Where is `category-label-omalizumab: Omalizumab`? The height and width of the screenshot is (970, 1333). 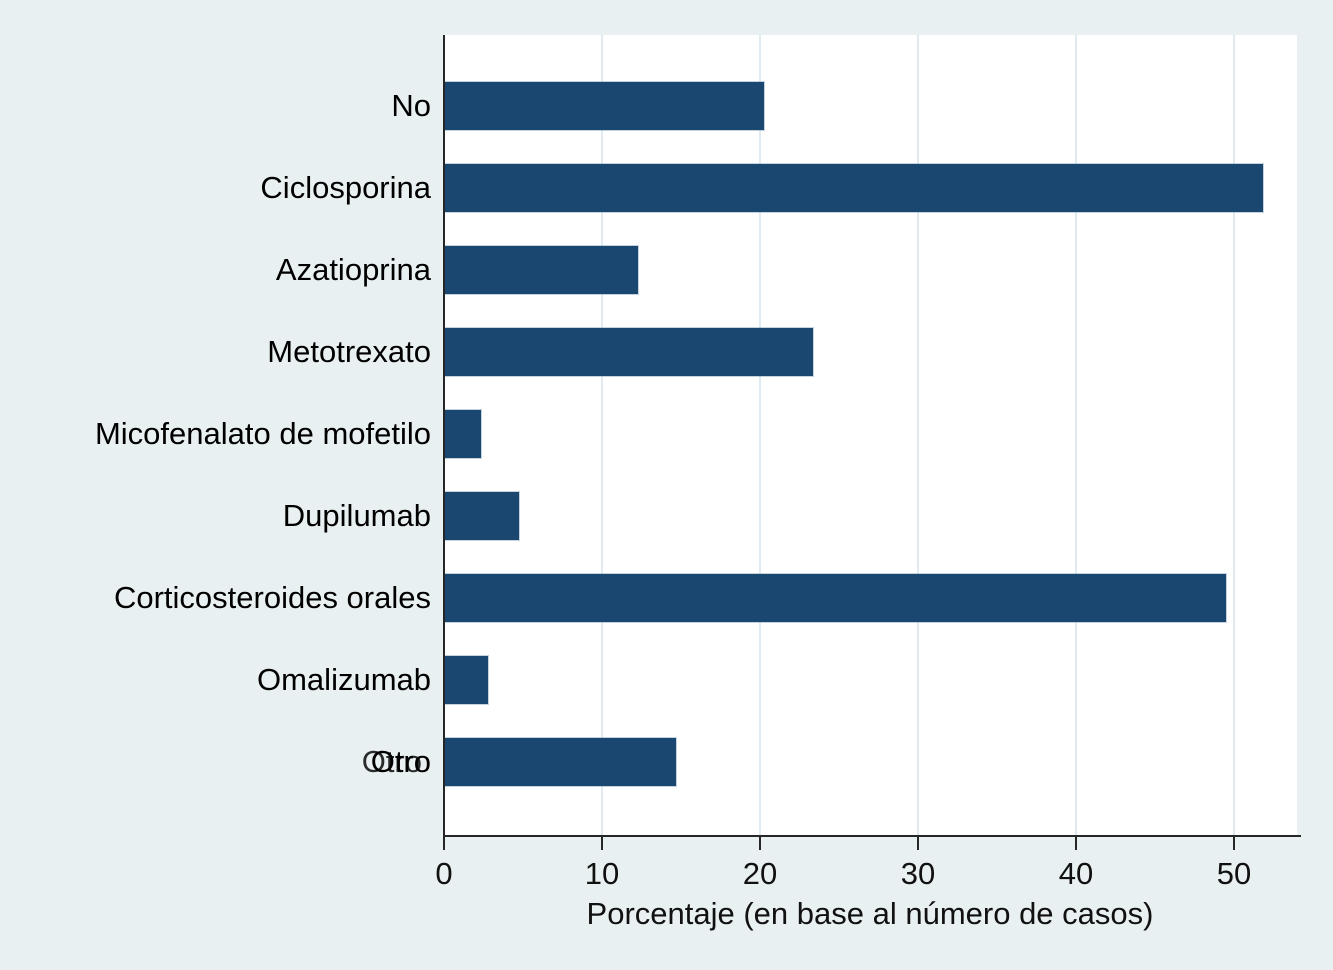
category-label-omalizumab: Omalizumab is located at coordinates (344, 679).